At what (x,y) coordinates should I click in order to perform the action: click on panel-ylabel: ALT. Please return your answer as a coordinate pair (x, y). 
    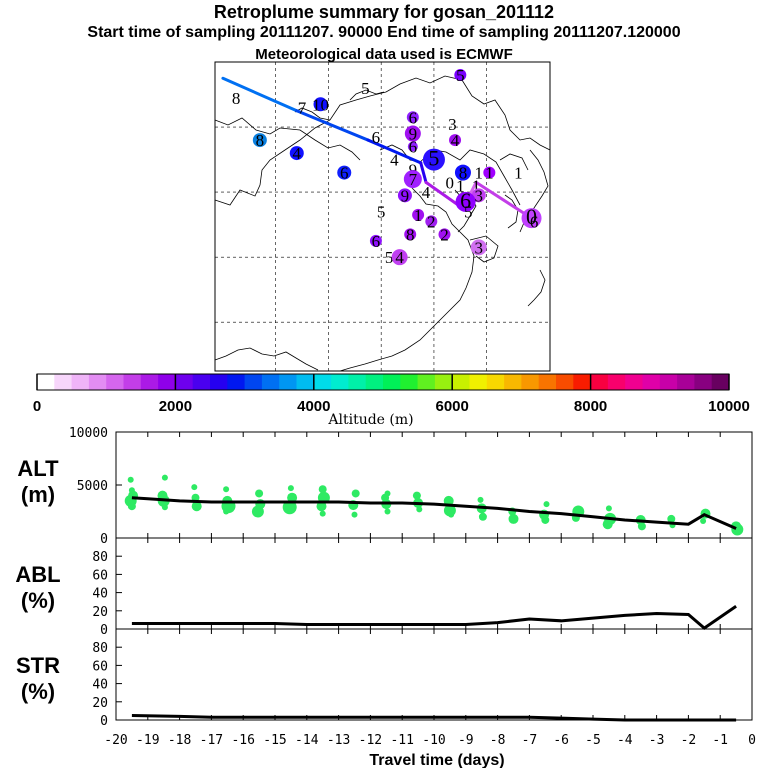
    Looking at the image, I should click on (38, 468).